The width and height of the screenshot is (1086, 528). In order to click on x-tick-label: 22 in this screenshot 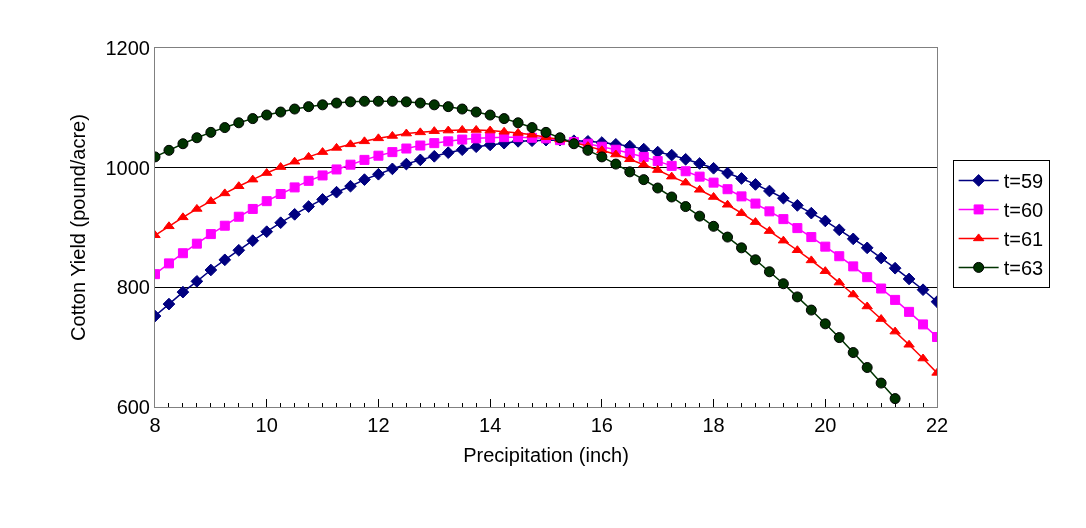, I will do `click(937, 425)`.